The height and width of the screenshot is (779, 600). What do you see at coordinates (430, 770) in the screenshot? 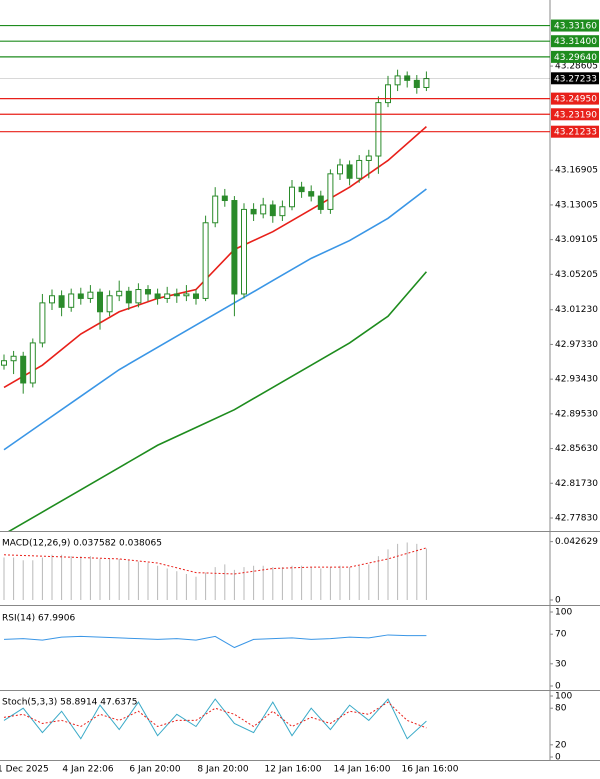
I see `x-tick-label: 16 Jan 16:00` at bounding box center [430, 770].